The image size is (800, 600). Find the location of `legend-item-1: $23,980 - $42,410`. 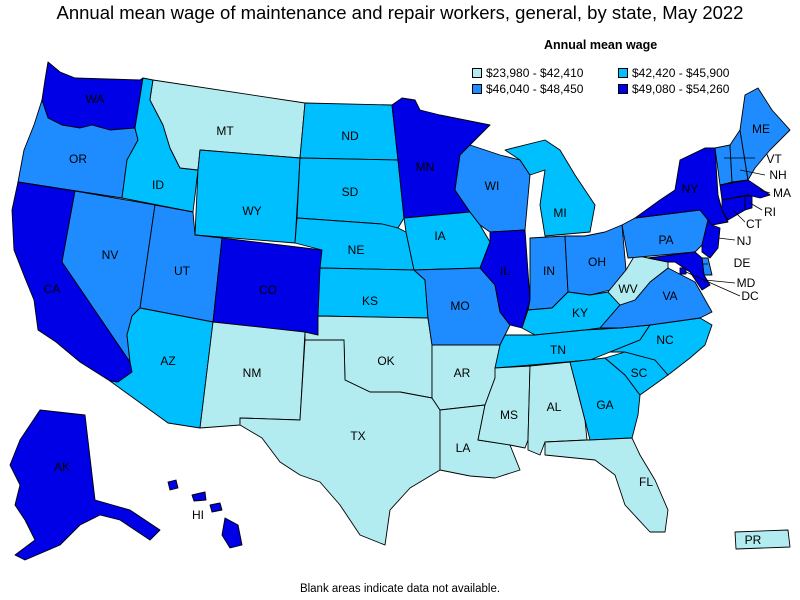

legend-item-1: $23,980 - $42,410 is located at coordinates (527, 73).